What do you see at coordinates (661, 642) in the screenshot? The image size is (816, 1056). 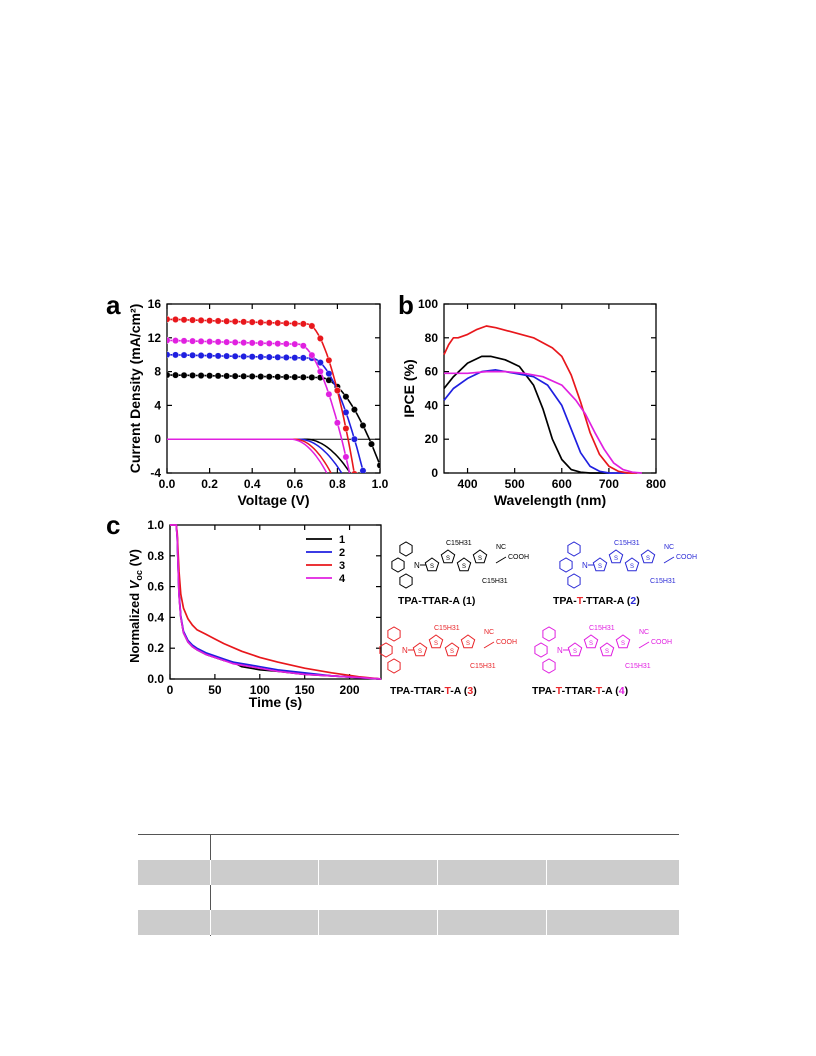 I see `carboxyl-label: COOH` at bounding box center [661, 642].